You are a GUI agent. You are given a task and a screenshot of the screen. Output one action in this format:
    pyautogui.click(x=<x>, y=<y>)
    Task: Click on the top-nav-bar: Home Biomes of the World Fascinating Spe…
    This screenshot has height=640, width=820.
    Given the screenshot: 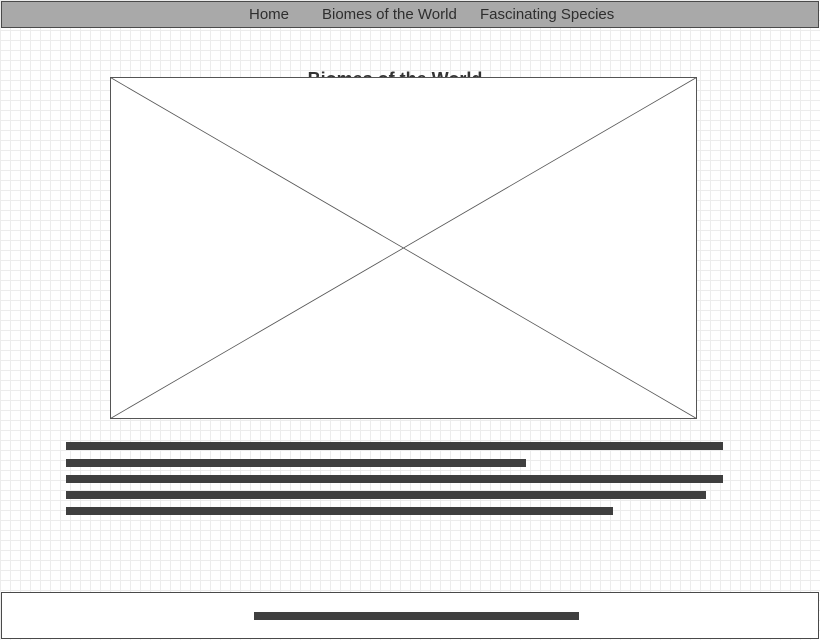 What is the action you would take?
    pyautogui.click(x=410, y=14)
    